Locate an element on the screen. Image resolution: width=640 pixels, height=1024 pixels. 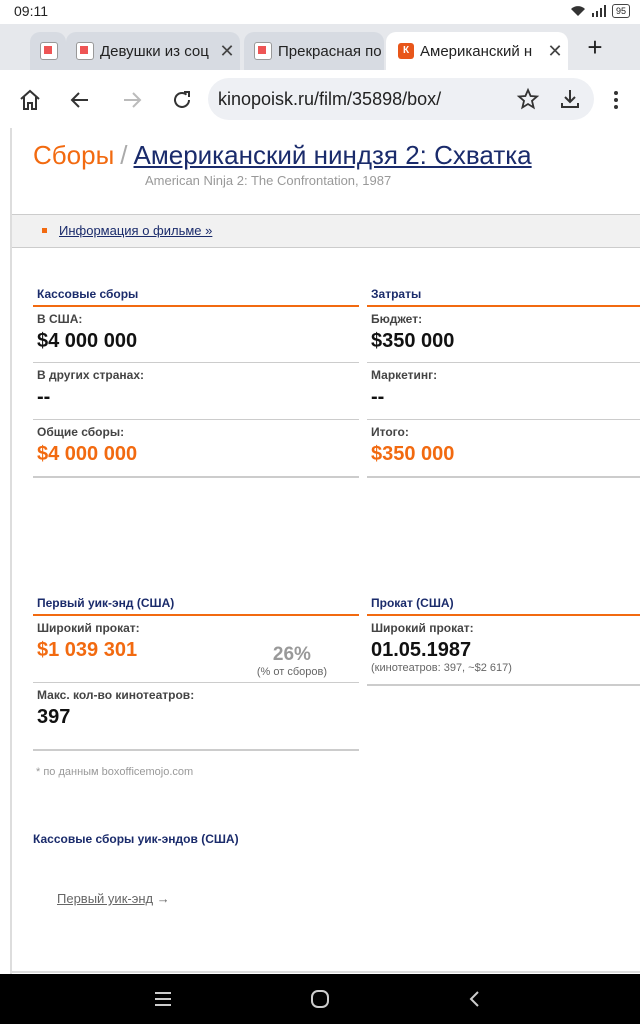
section-title: Сборы is located at coordinates (74, 155).